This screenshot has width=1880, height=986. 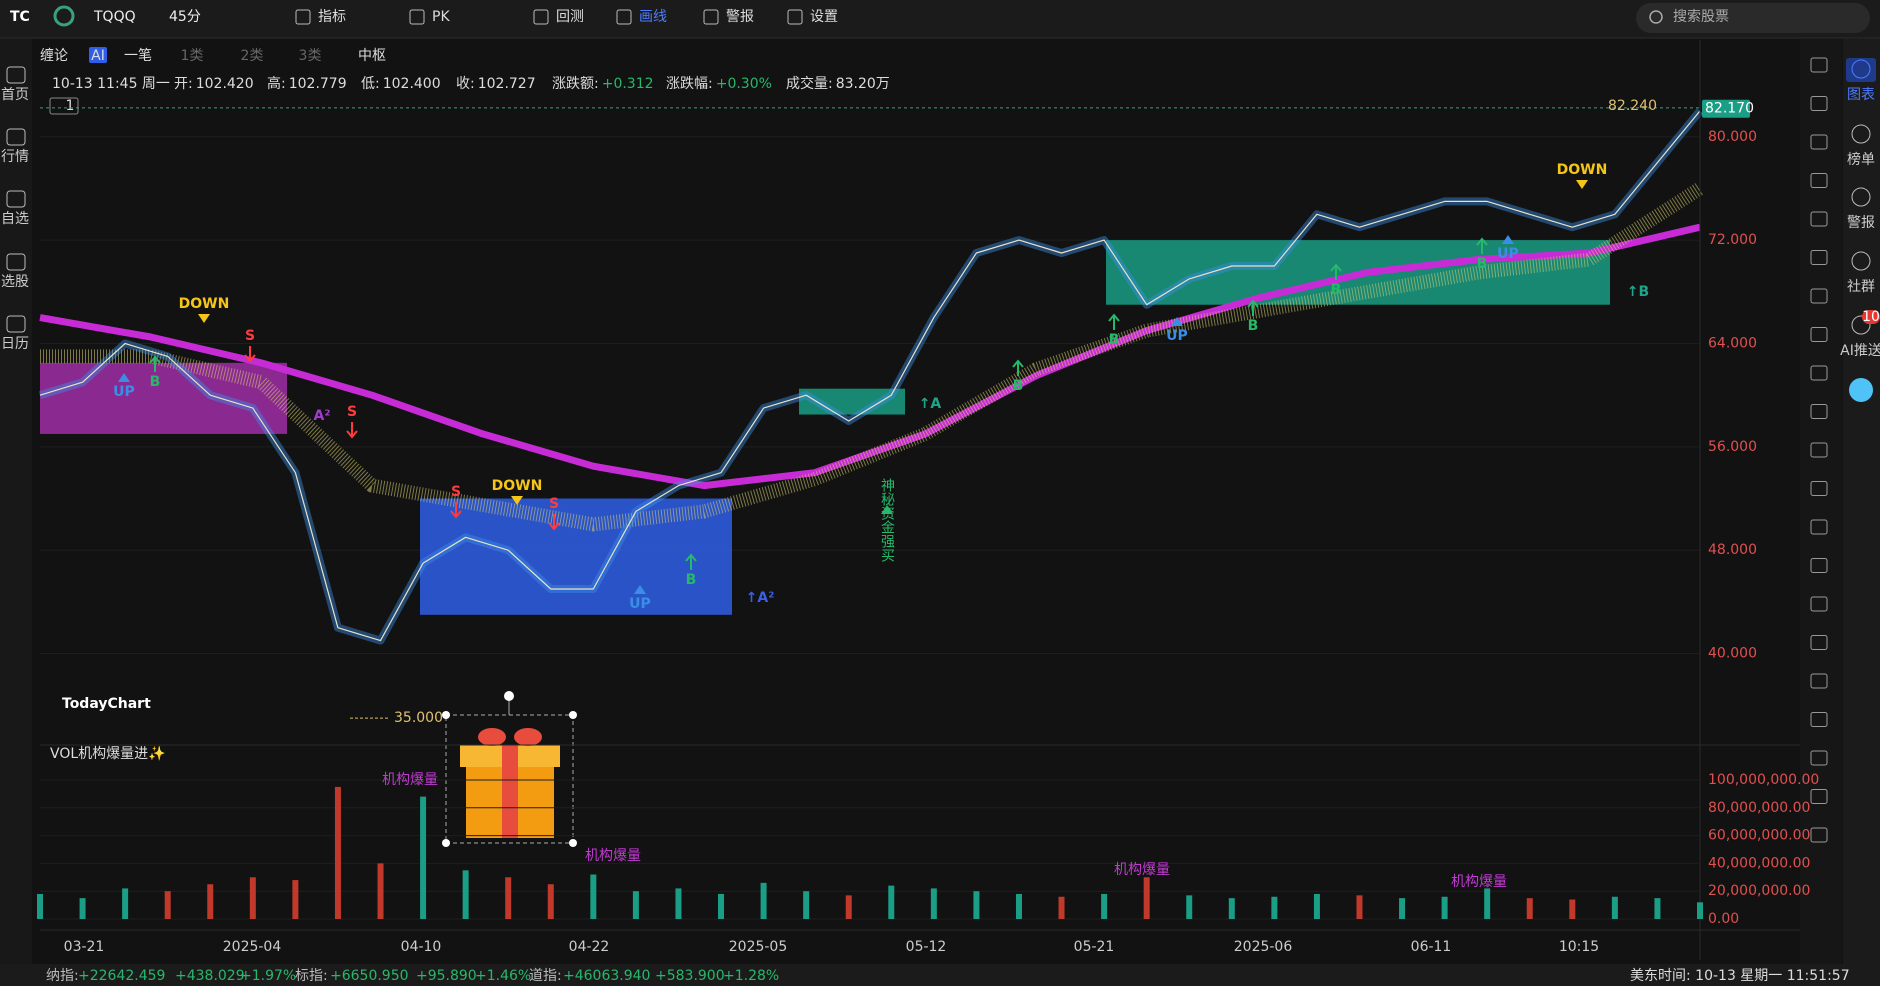 What do you see at coordinates (16, 501) in the screenshot?
I see `left-nav` at bounding box center [16, 501].